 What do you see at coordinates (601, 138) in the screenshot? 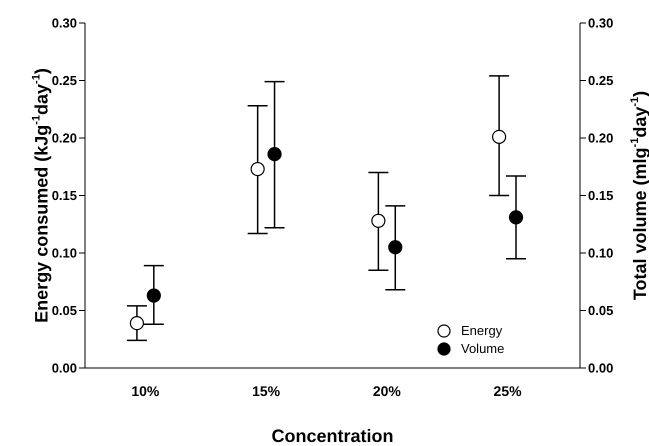
I see `y2-tick-label: 0.20` at bounding box center [601, 138].